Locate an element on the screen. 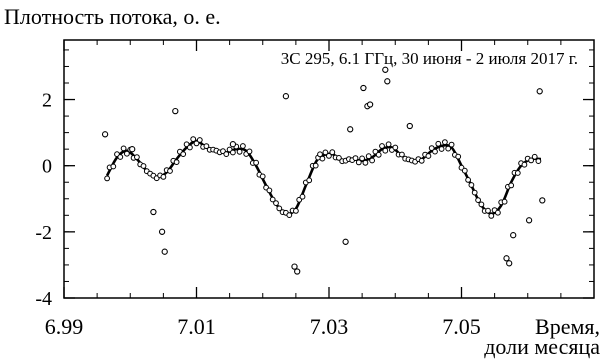 This screenshot has height=359, width=605. x-axis-label-line1: Время, is located at coordinates (567, 326).